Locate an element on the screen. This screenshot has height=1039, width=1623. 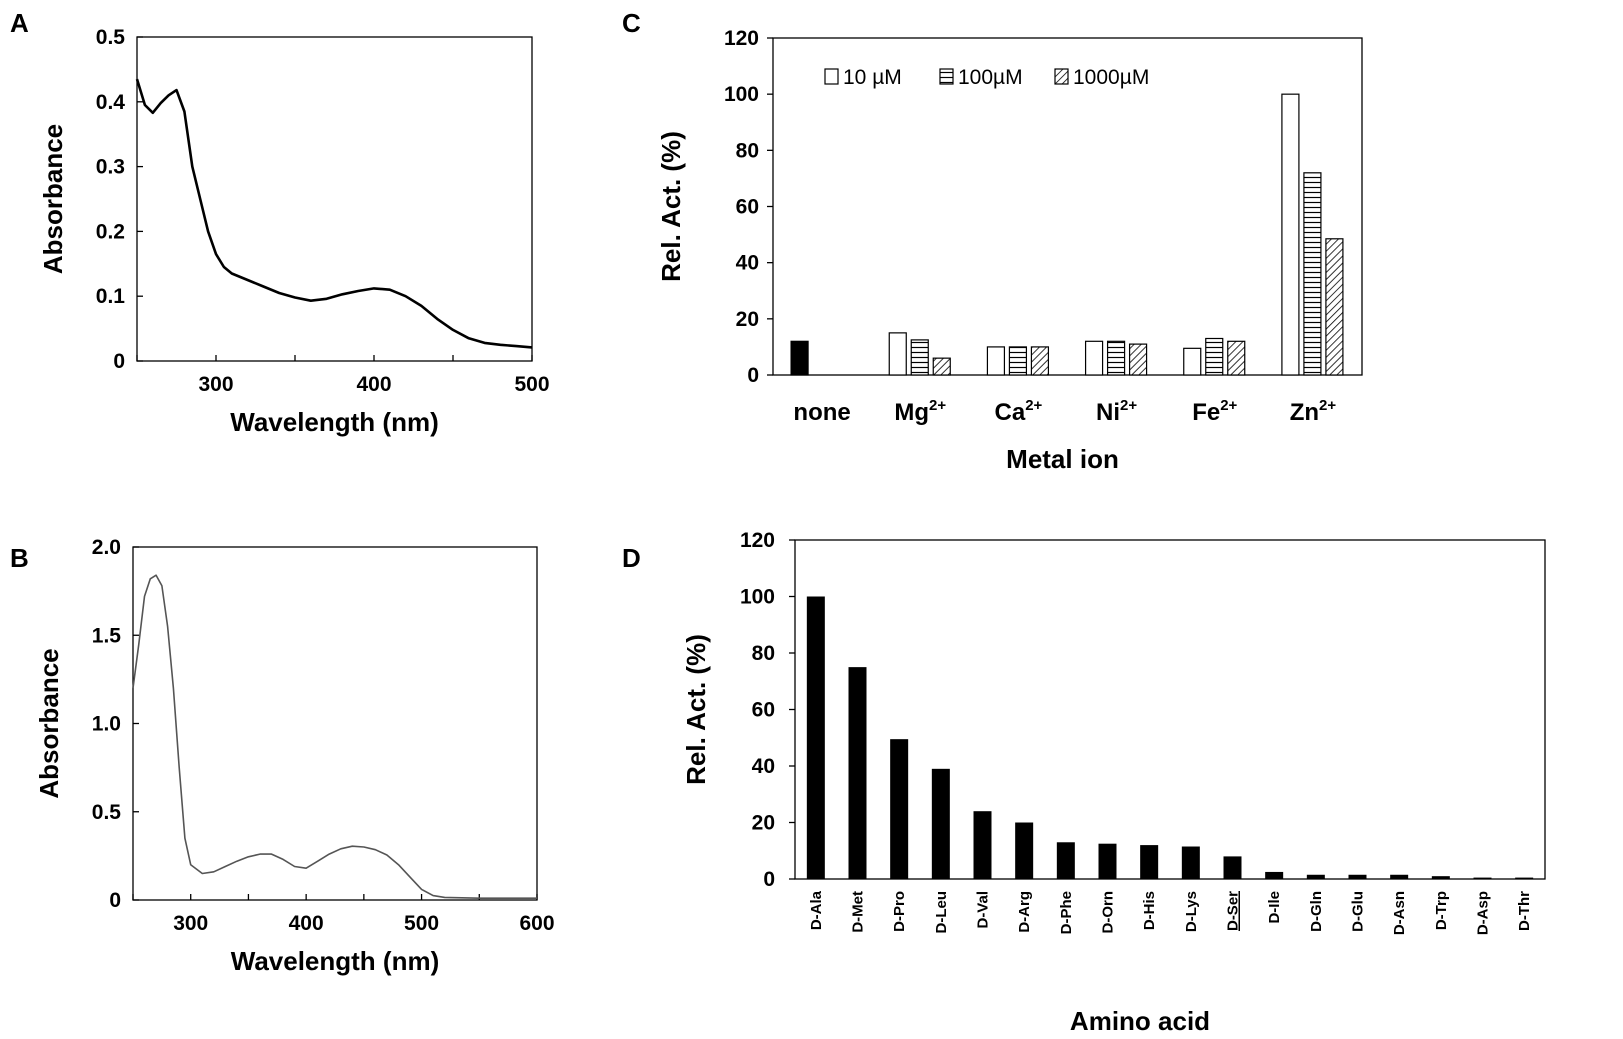
x-category-label-d-gln: D-Gln is located at coordinates (1316, 911).